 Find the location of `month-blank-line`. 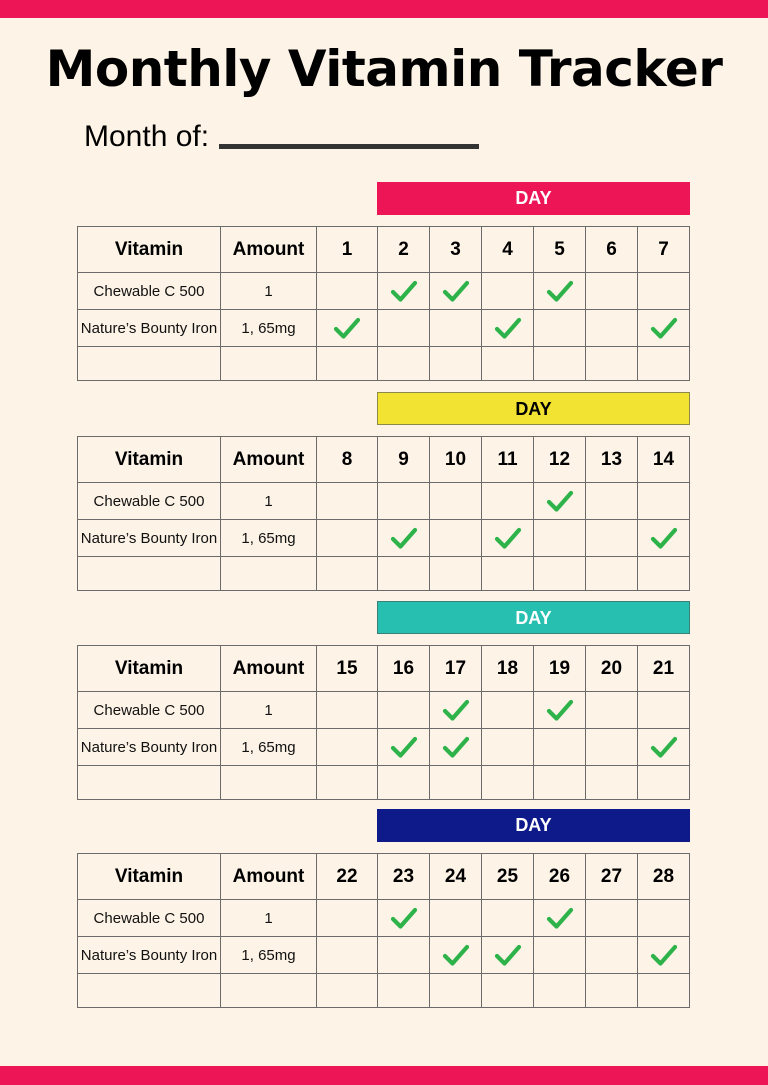

month-blank-line is located at coordinates (349, 146).